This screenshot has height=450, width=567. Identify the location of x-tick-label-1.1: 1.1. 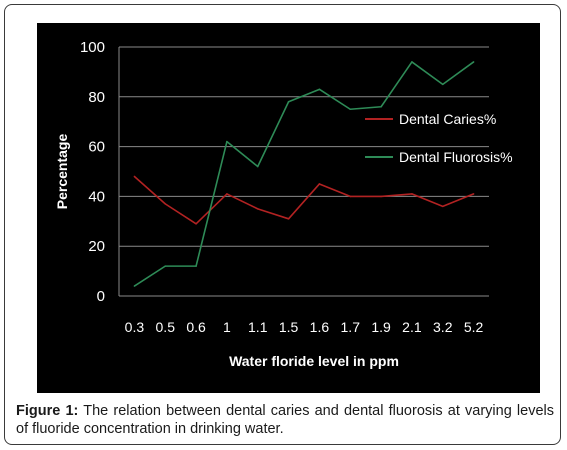
(258, 327).